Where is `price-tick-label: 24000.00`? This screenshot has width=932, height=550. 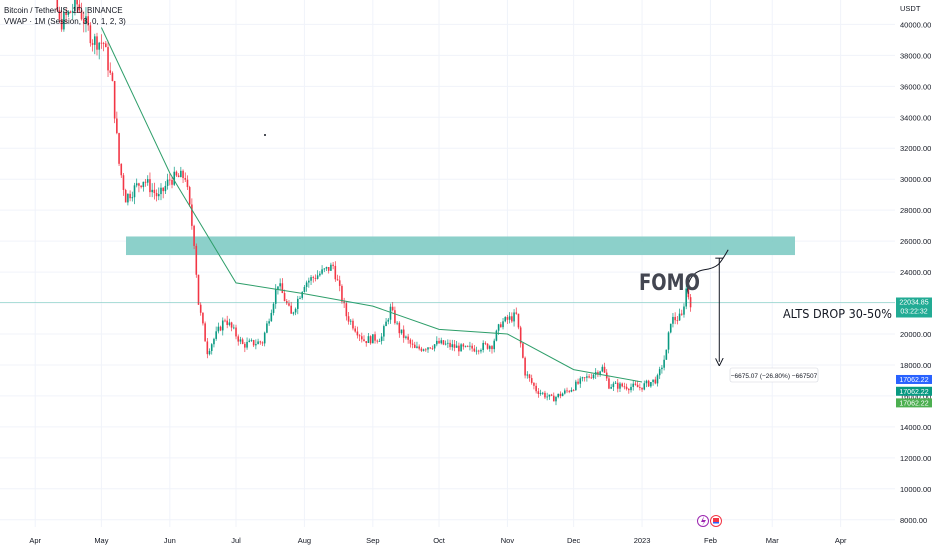
price-tick-label: 24000.00 is located at coordinates (915, 272).